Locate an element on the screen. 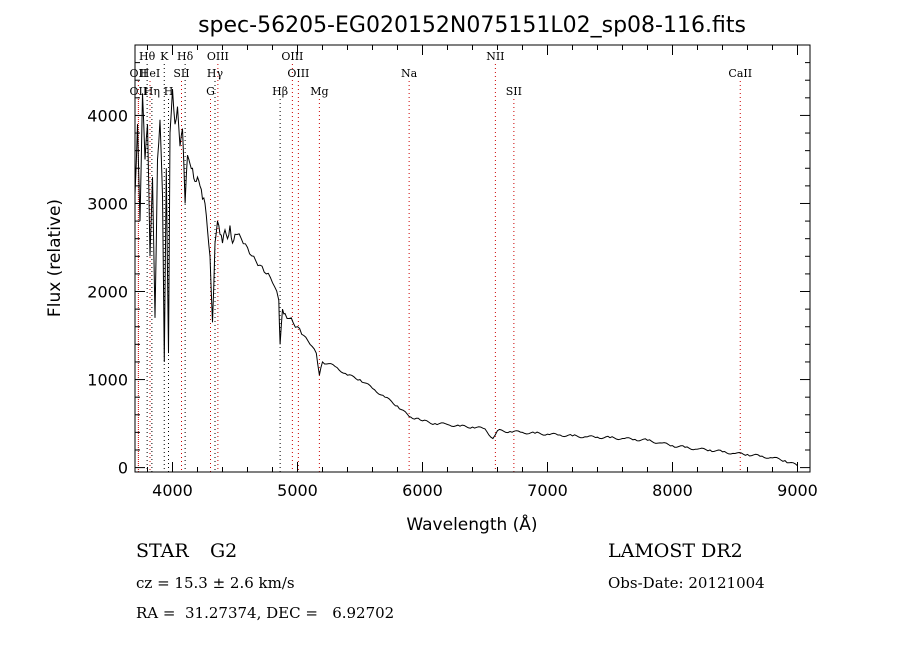 The image size is (900, 650). line-label-18: Mg is located at coordinates (319, 91).